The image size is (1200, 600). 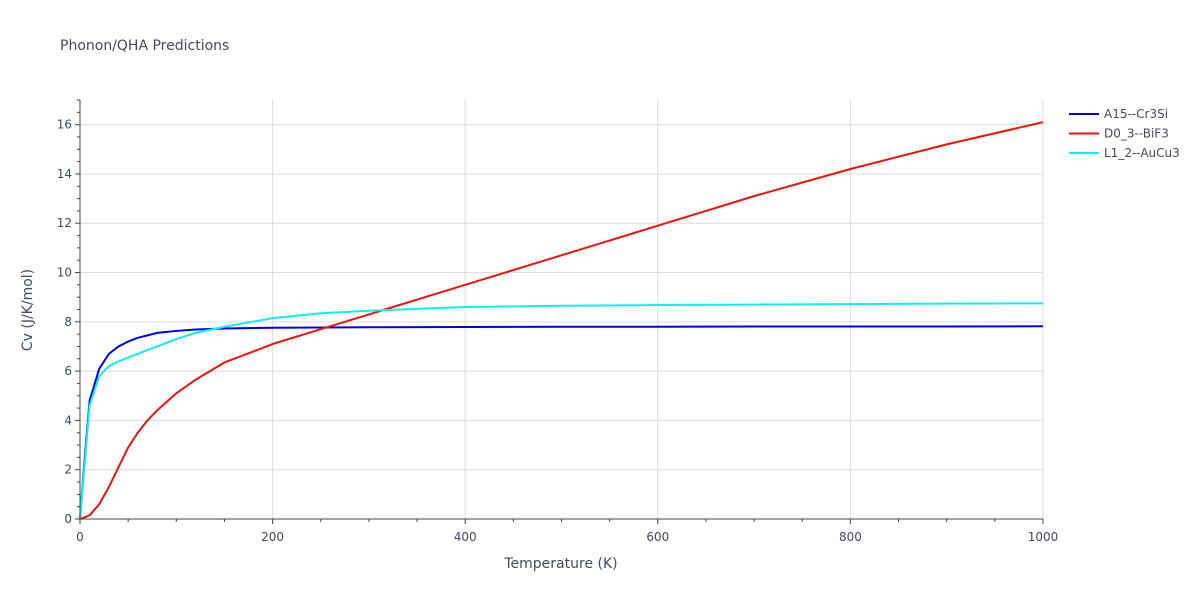 I want to click on x-tick-label: 400, so click(x=465, y=537).